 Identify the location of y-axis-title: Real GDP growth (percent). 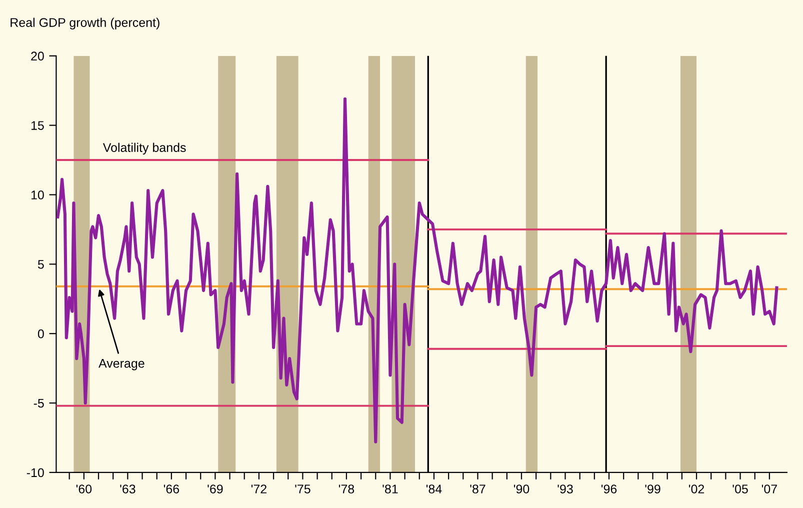
(85, 24).